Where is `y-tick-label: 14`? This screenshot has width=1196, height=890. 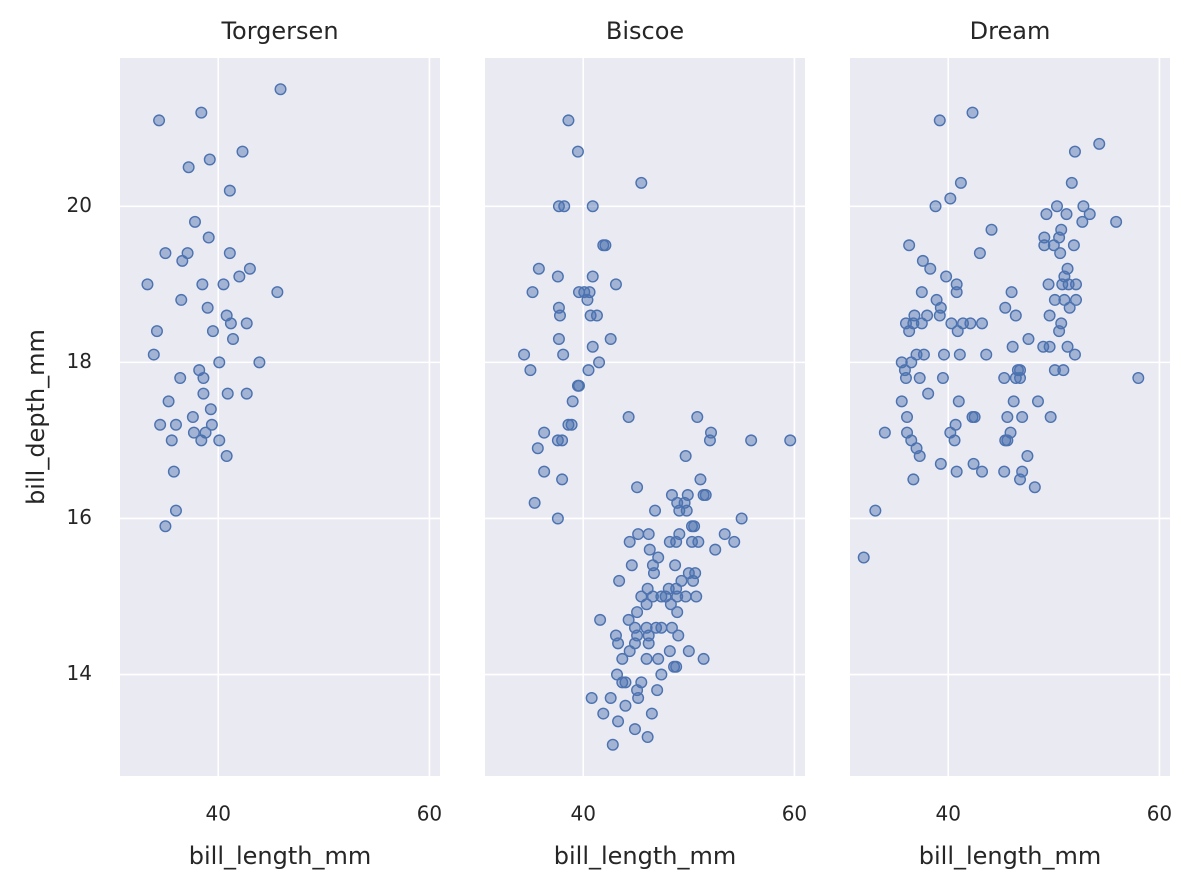 y-tick-label: 14 is located at coordinates (79, 673).